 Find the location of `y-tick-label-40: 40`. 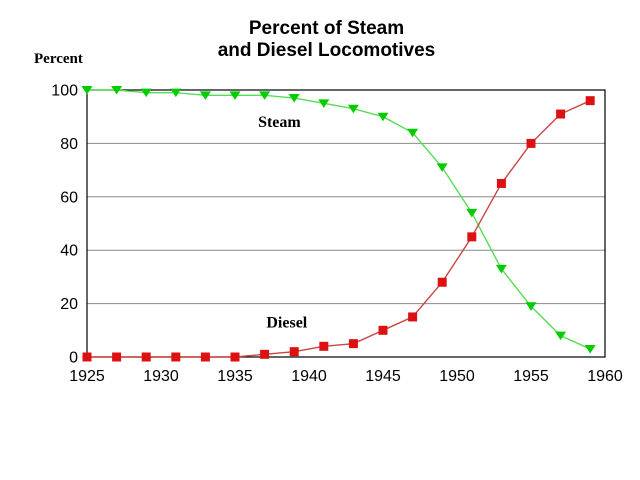

y-tick-label-40: 40 is located at coordinates (69, 251).